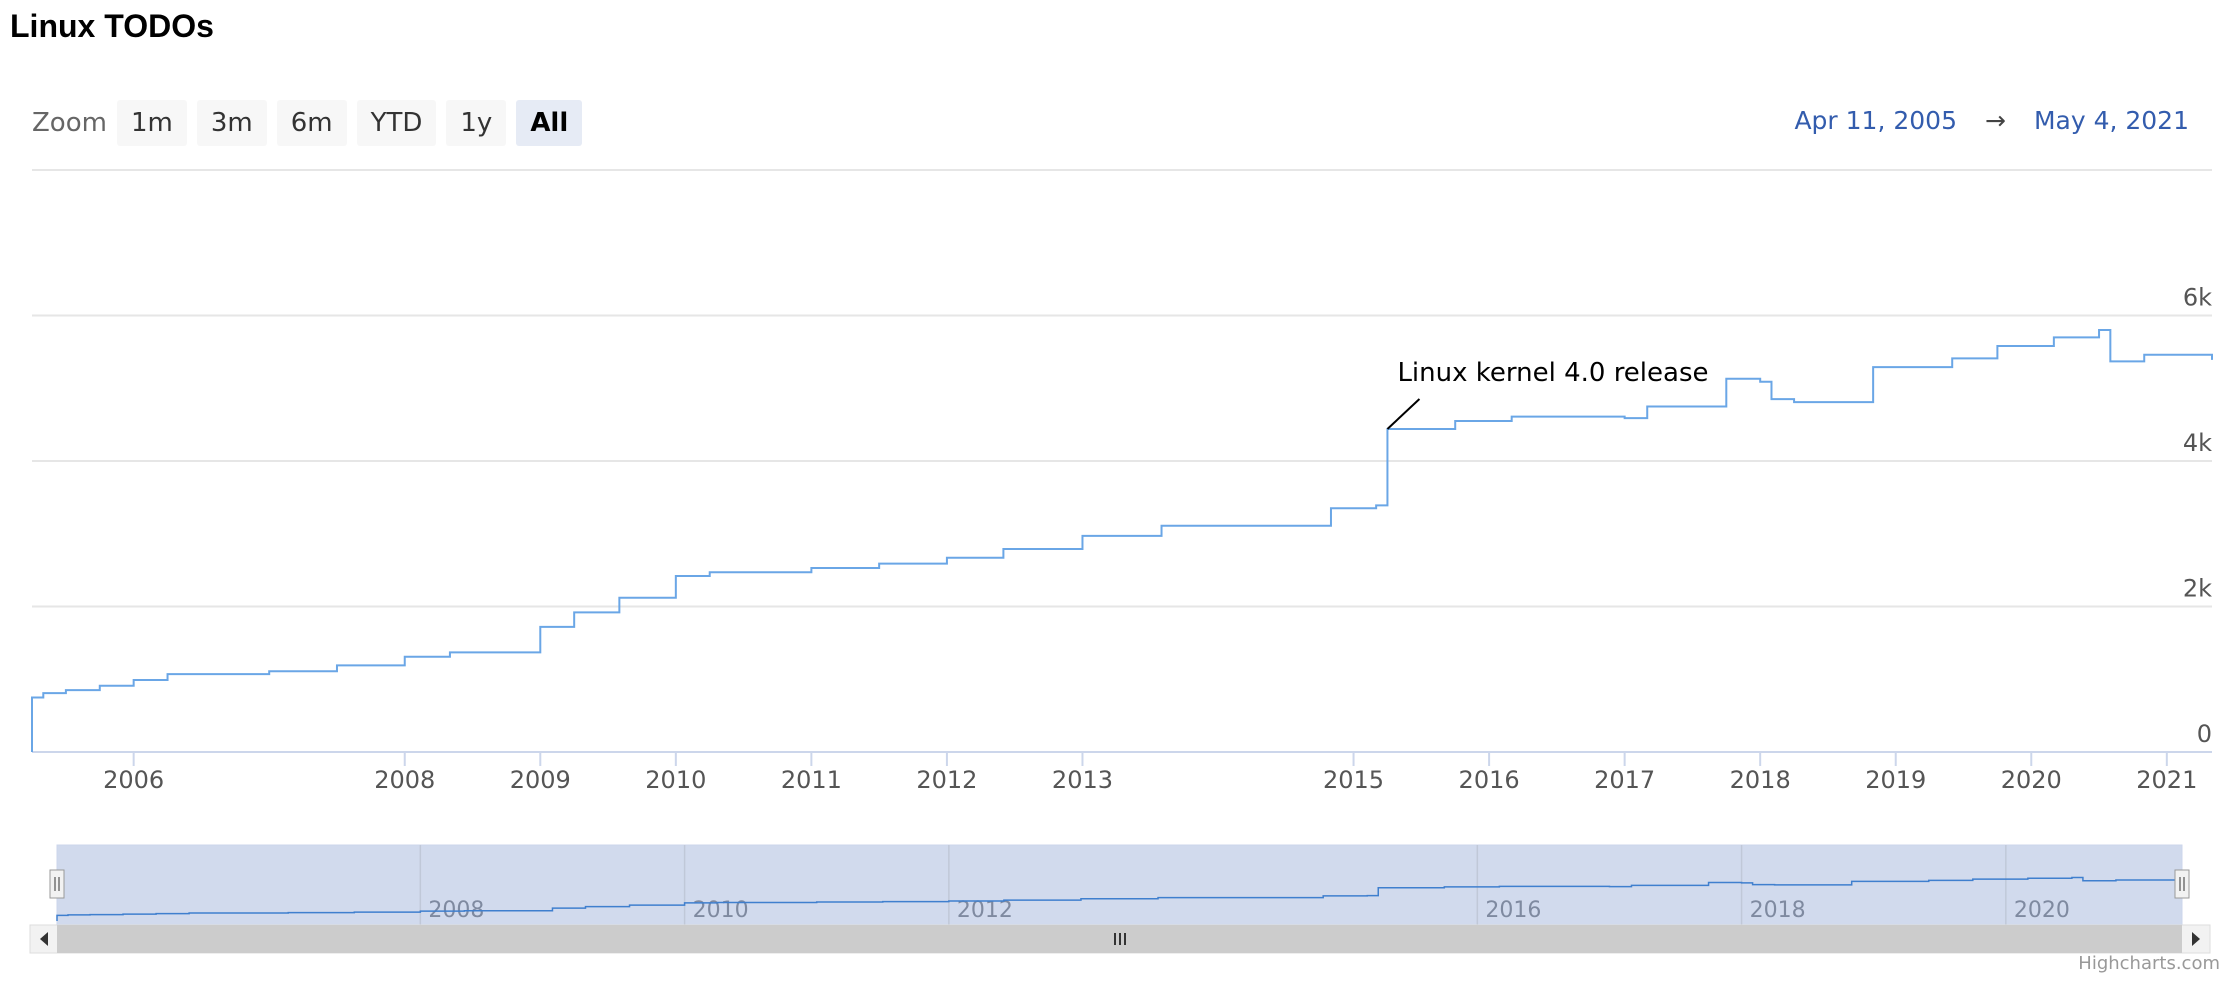 This screenshot has height=982, width=2228. Describe the element at coordinates (946, 780) in the screenshot. I see `x-tick-label: 2012` at that location.